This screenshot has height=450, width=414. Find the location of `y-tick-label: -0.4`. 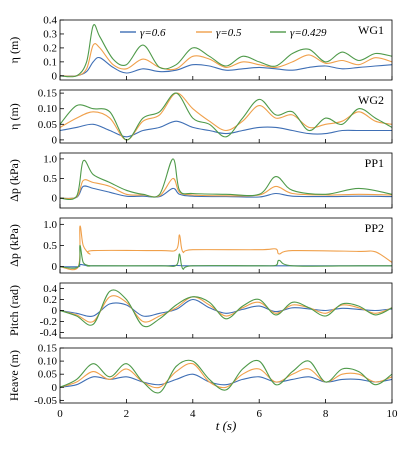

y-tick-label: -0.4 is located at coordinates (49, 333).